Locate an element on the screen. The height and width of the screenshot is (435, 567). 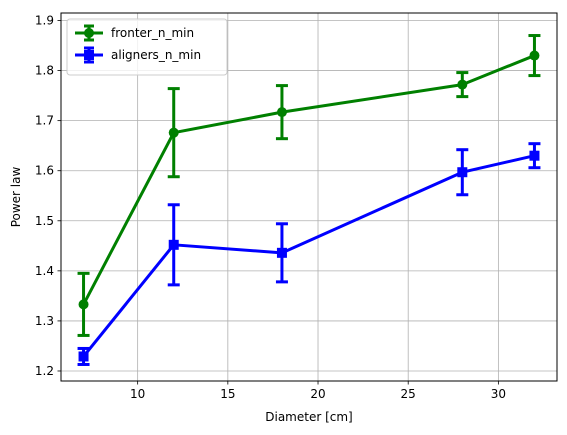
legend-label: aligners_n_min is located at coordinates (156, 55).